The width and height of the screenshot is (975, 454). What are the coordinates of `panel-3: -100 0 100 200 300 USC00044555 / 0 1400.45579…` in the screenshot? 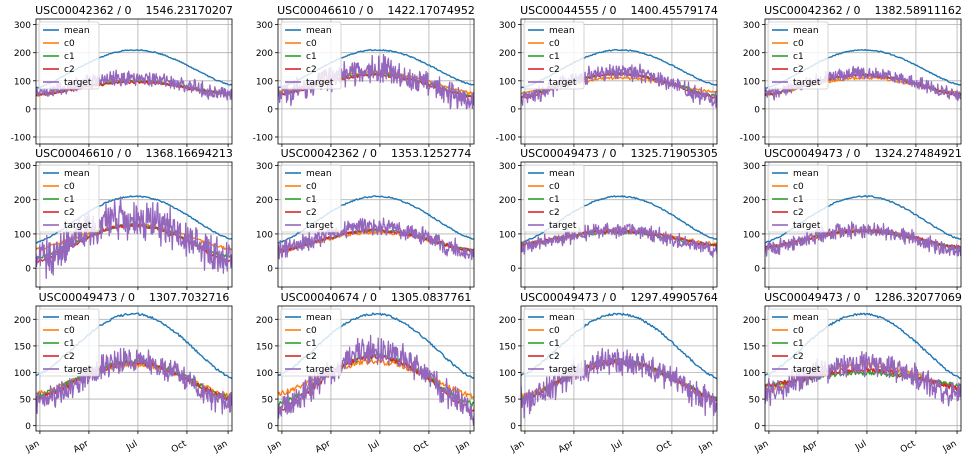 It's located at (607, 75).